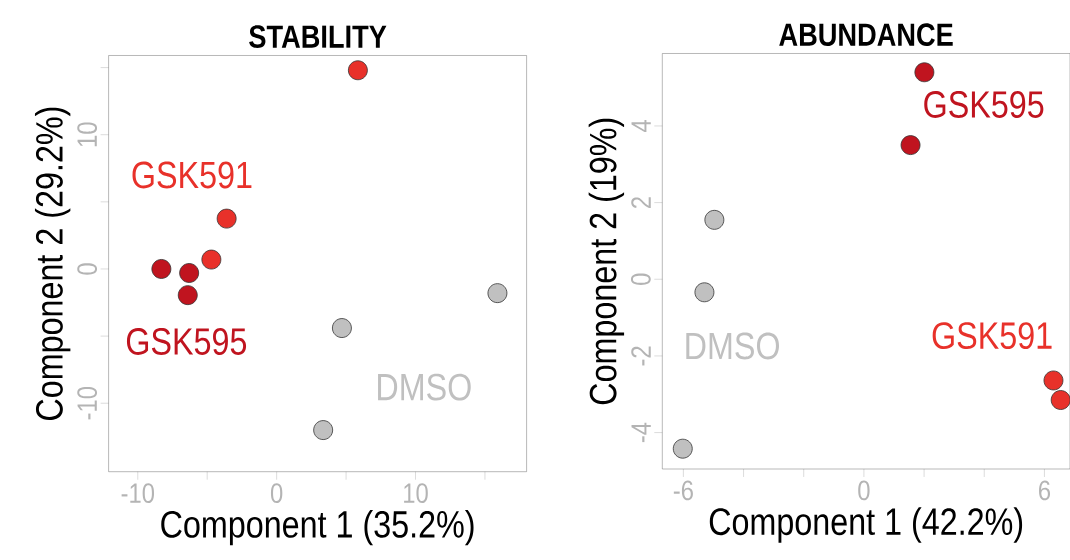 The width and height of the screenshot is (1070, 560). What do you see at coordinates (87, 134) in the screenshot?
I see `y-tick-label: 10` at bounding box center [87, 134].